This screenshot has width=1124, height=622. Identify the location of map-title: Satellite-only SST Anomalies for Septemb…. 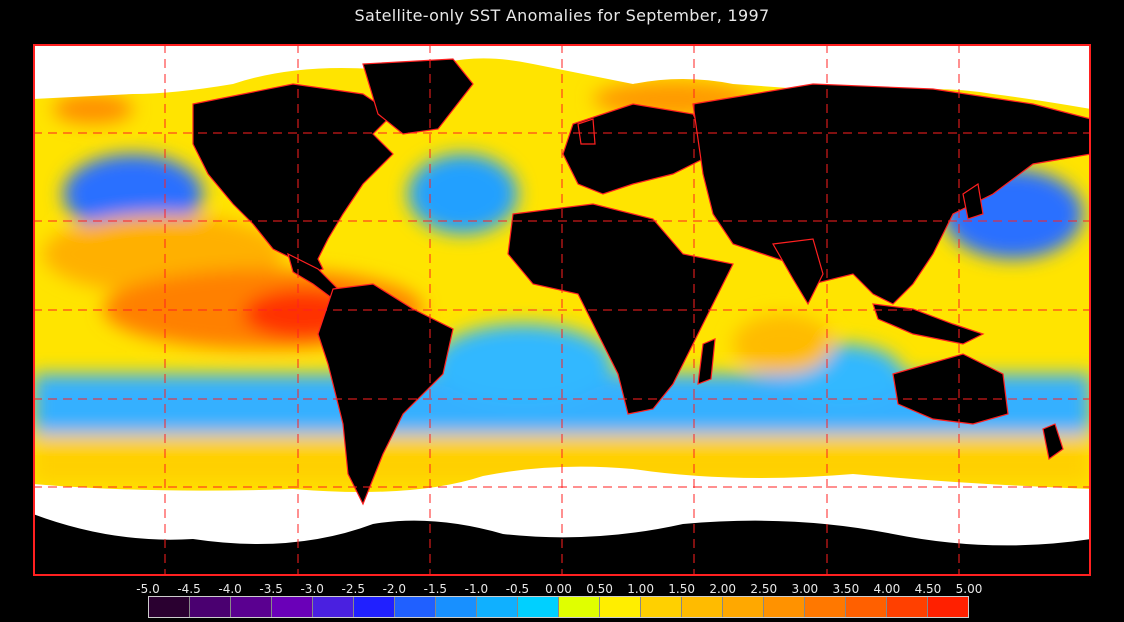
(562, 15).